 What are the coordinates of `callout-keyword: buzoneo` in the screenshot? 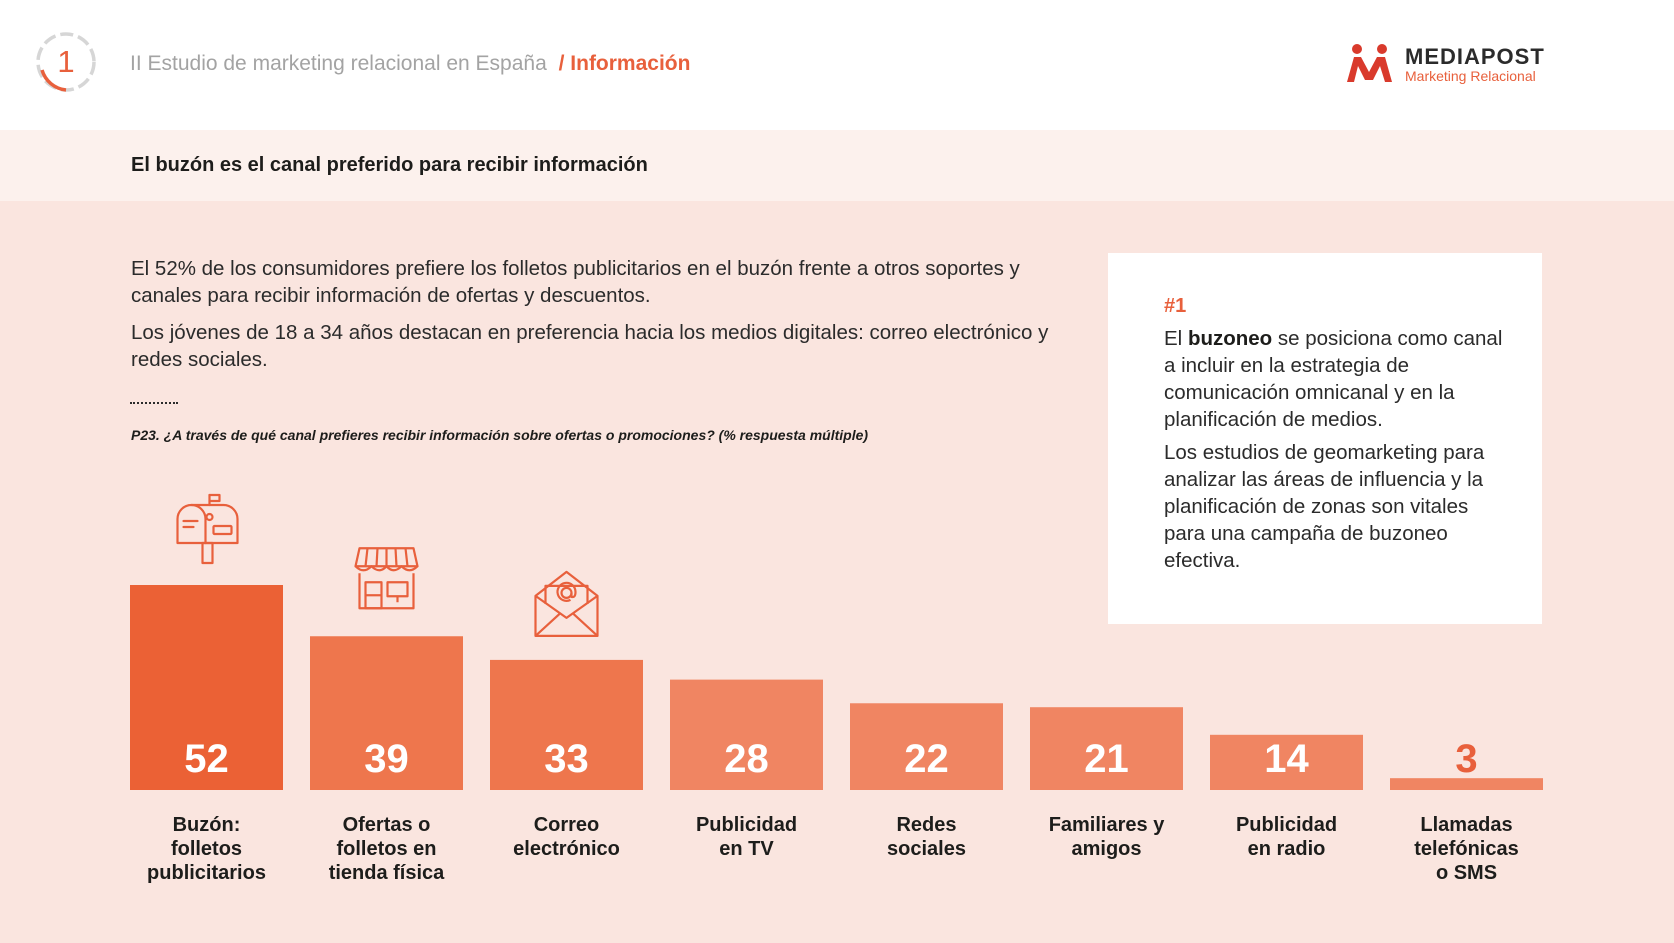 It's located at (1230, 338).